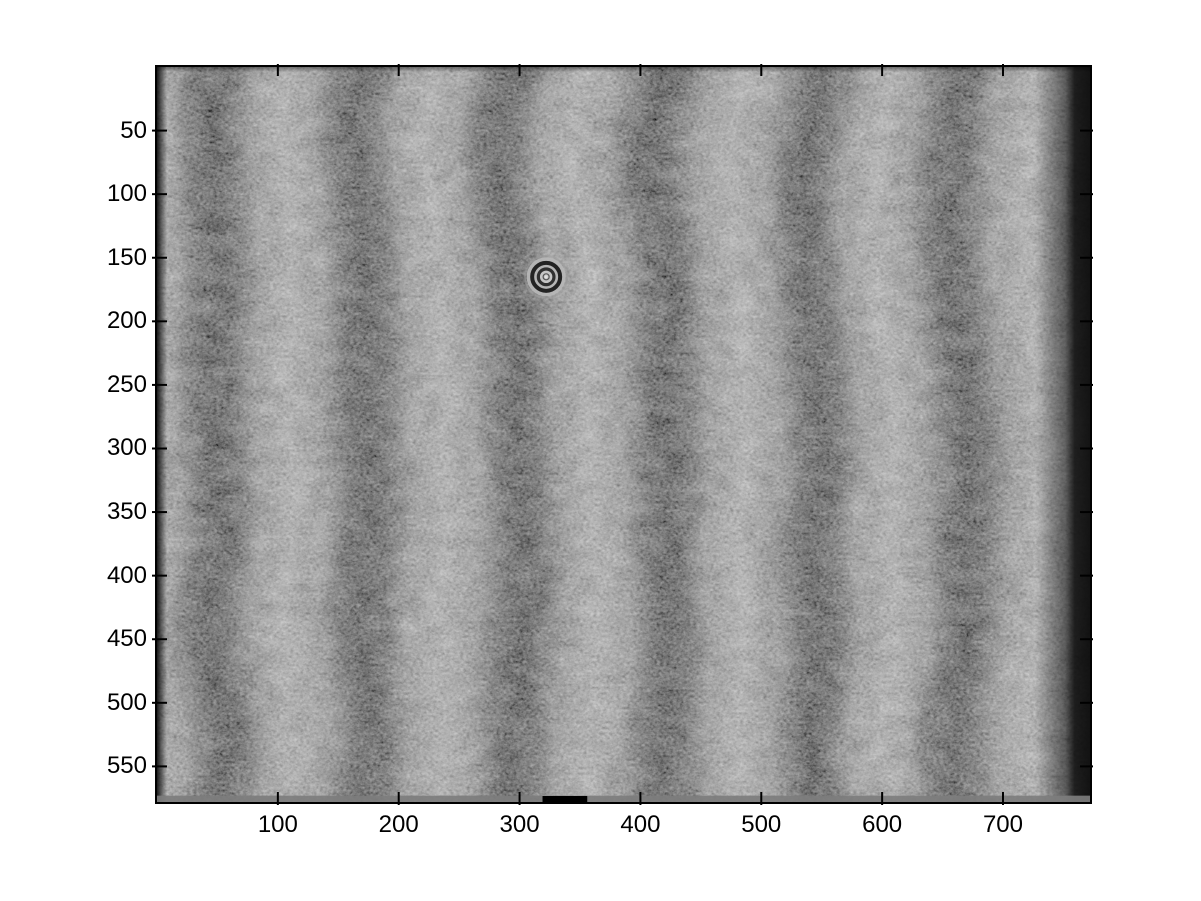  What do you see at coordinates (546, 276) in the screenshot?
I see `bullseye-defect` at bounding box center [546, 276].